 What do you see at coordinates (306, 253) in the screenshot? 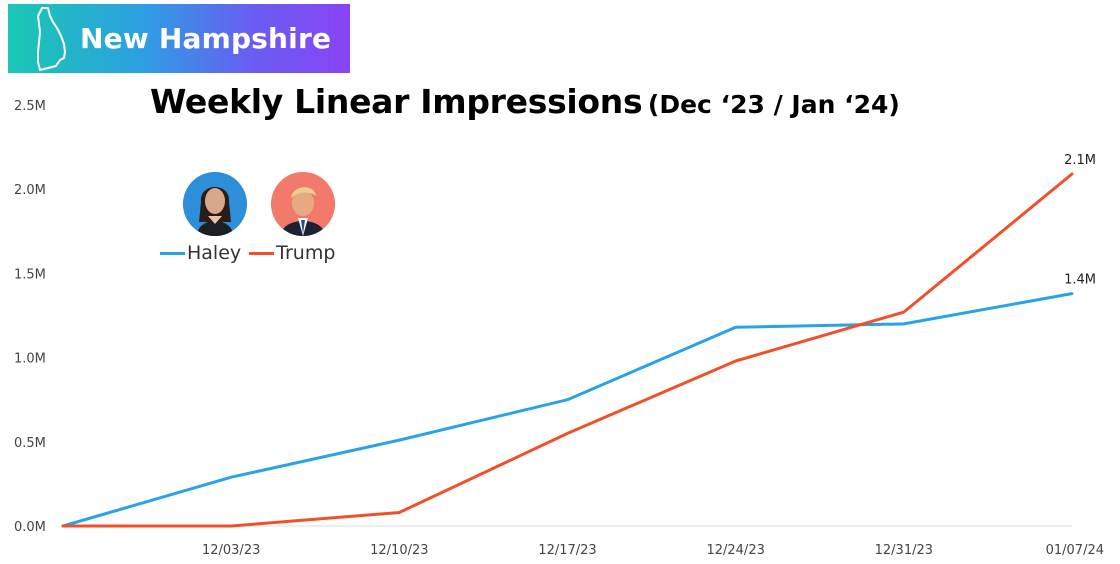
I see `legend-label-trump: Trump` at bounding box center [306, 253].